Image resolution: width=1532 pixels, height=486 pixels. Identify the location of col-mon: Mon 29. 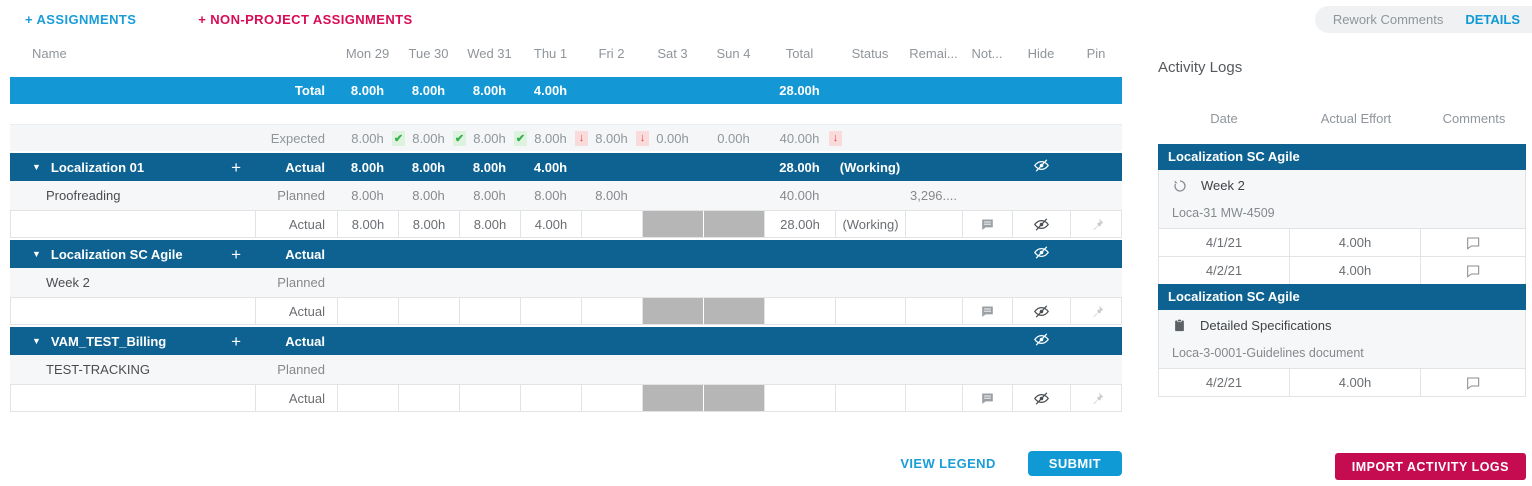
(367, 53).